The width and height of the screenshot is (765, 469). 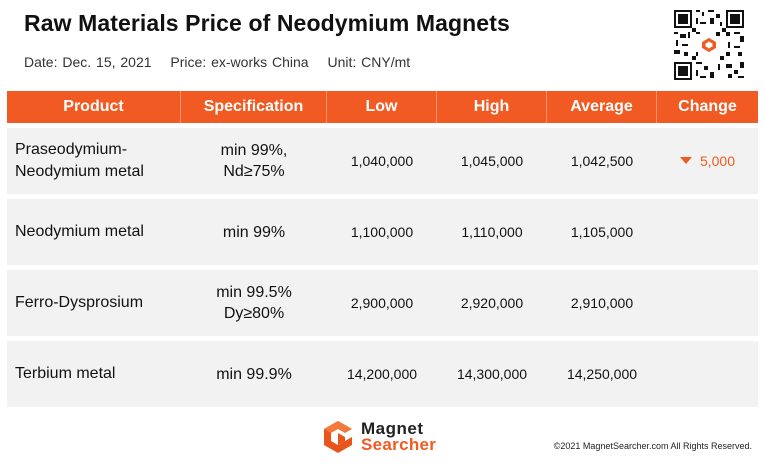 I want to click on change-value: 5,000, so click(x=717, y=160).